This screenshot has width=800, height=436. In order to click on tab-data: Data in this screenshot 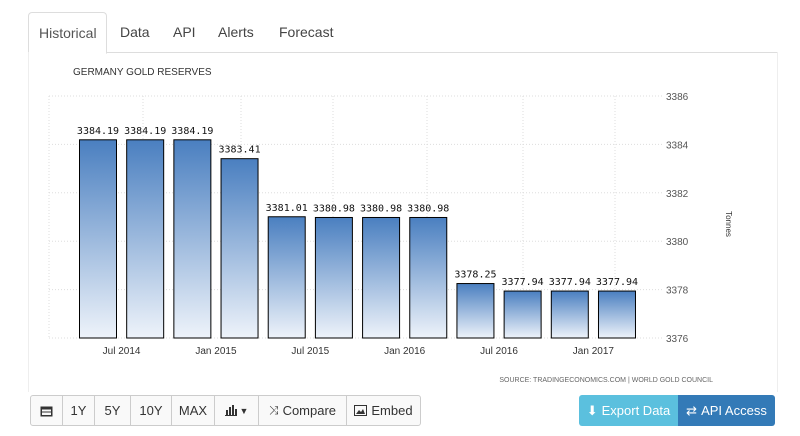, I will do `click(135, 32)`.